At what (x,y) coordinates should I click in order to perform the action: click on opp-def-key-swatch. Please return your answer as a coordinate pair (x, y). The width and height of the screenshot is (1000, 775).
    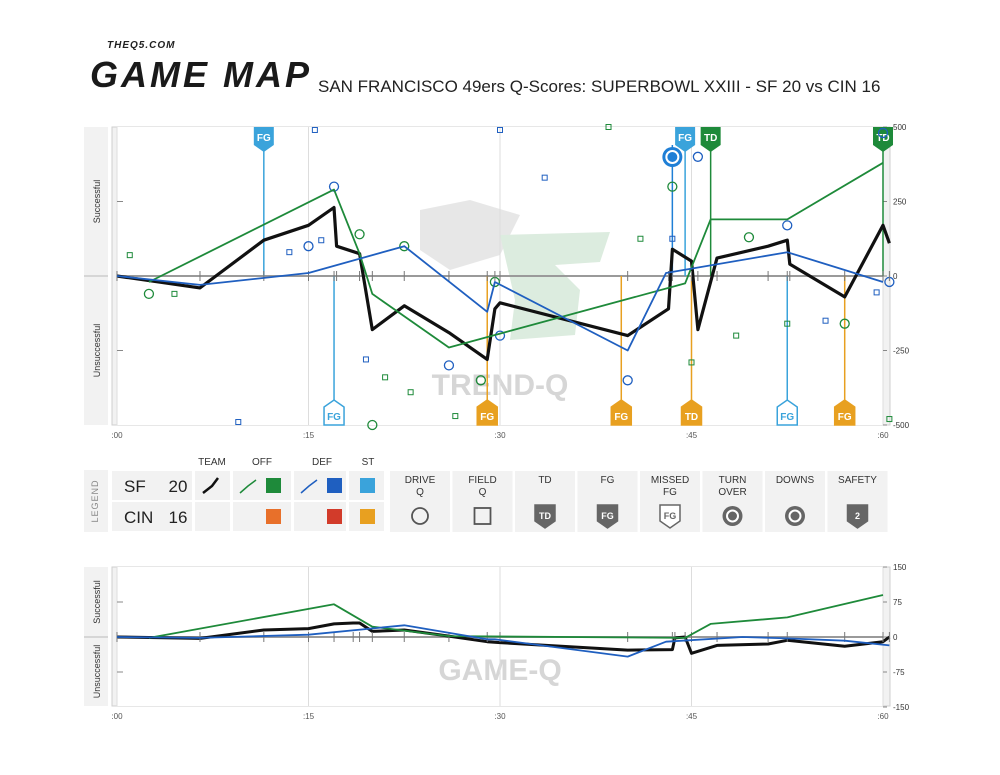
    Looking at the image, I should click on (334, 516).